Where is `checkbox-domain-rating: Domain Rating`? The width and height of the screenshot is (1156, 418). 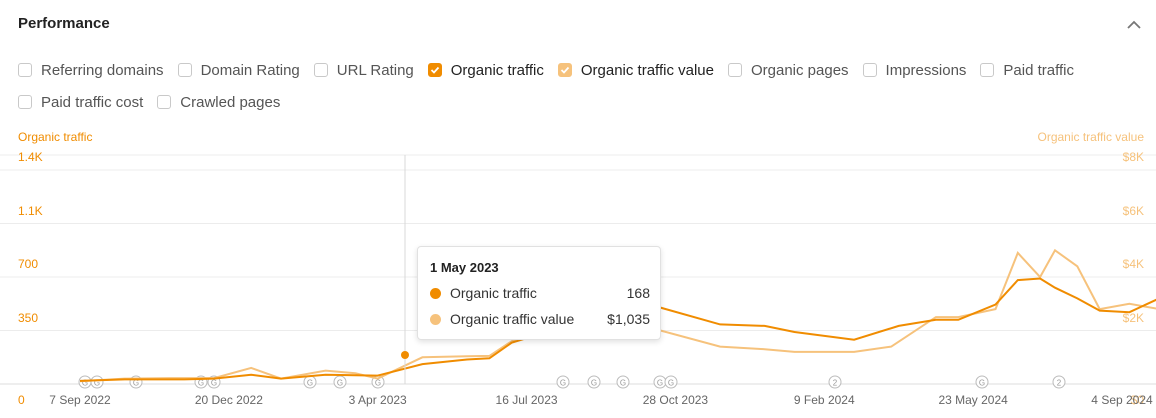
checkbox-domain-rating: Domain Rating is located at coordinates (238, 70).